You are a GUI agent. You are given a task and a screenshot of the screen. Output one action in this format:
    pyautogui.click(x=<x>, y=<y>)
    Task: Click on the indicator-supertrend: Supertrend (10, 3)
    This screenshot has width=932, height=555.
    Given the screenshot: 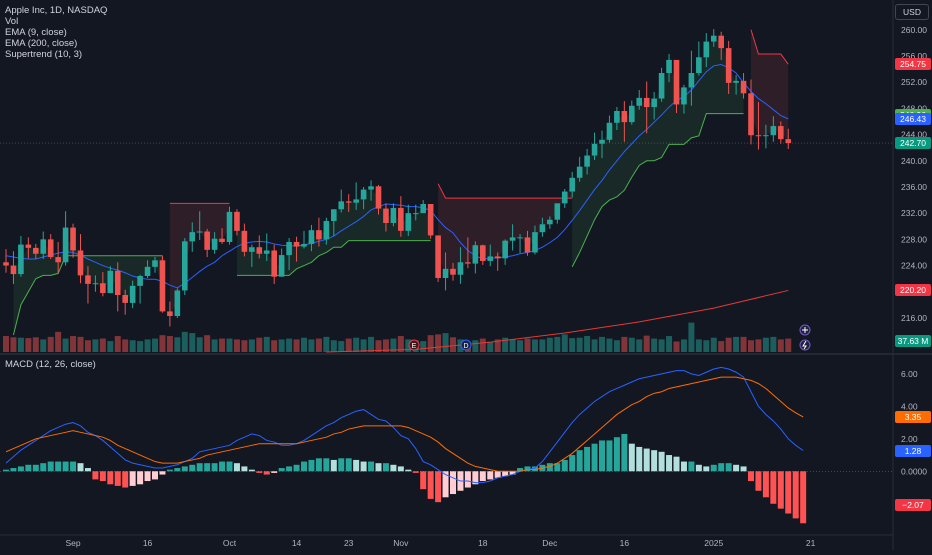 What is the action you would take?
    pyautogui.click(x=44, y=54)
    